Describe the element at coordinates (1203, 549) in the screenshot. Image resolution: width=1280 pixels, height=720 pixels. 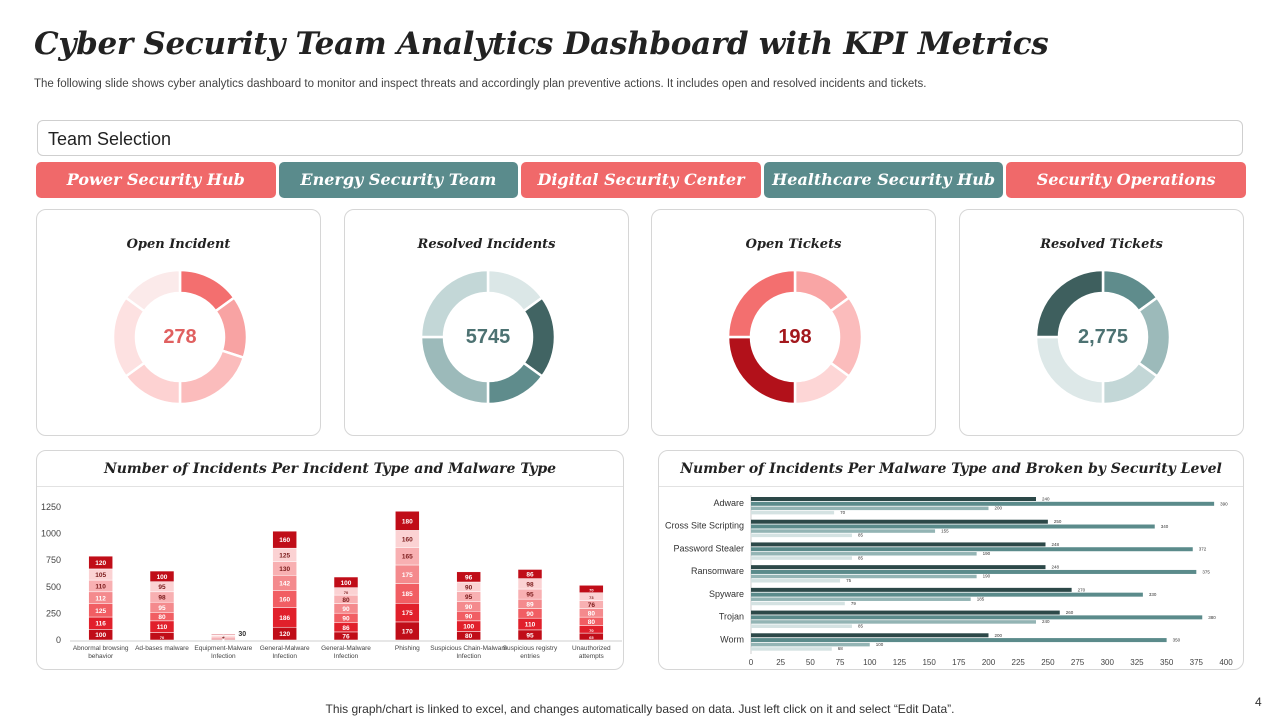
I see `data-label: 372` at that location.